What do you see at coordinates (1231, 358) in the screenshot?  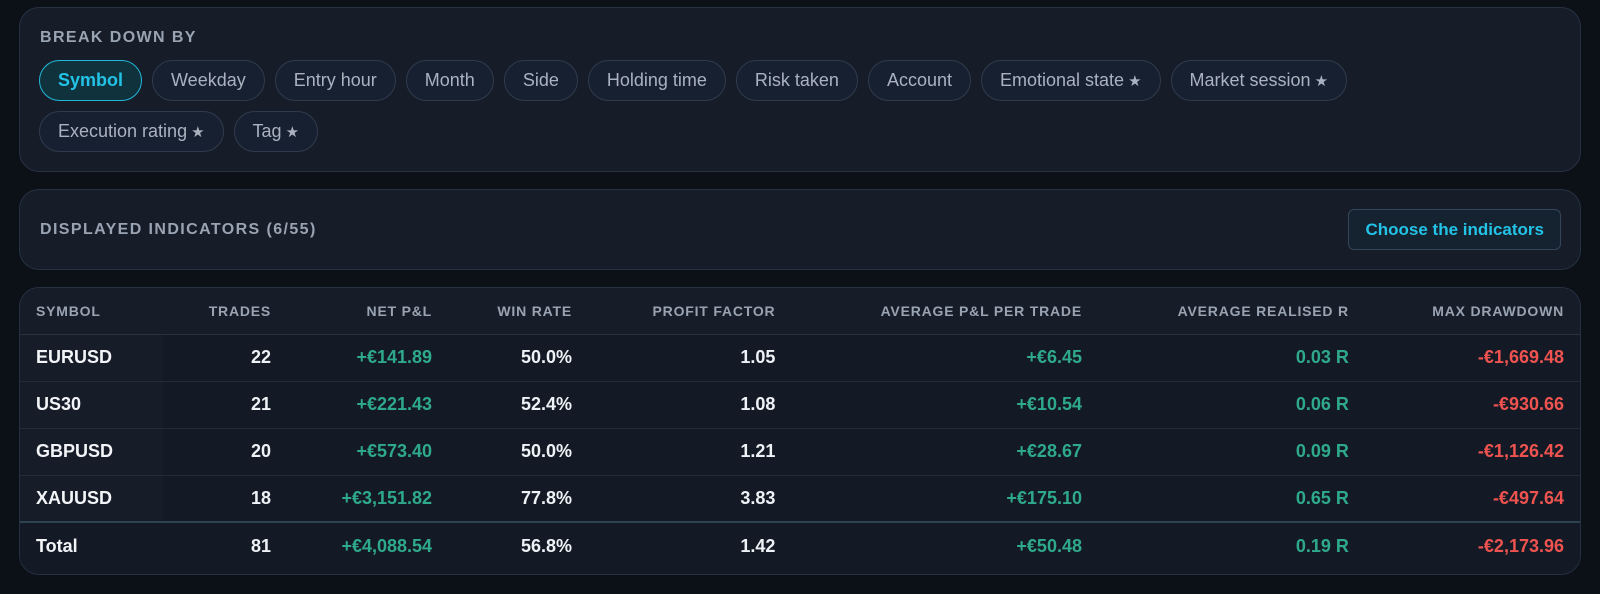 I see `table-cell: 0.03 R` at bounding box center [1231, 358].